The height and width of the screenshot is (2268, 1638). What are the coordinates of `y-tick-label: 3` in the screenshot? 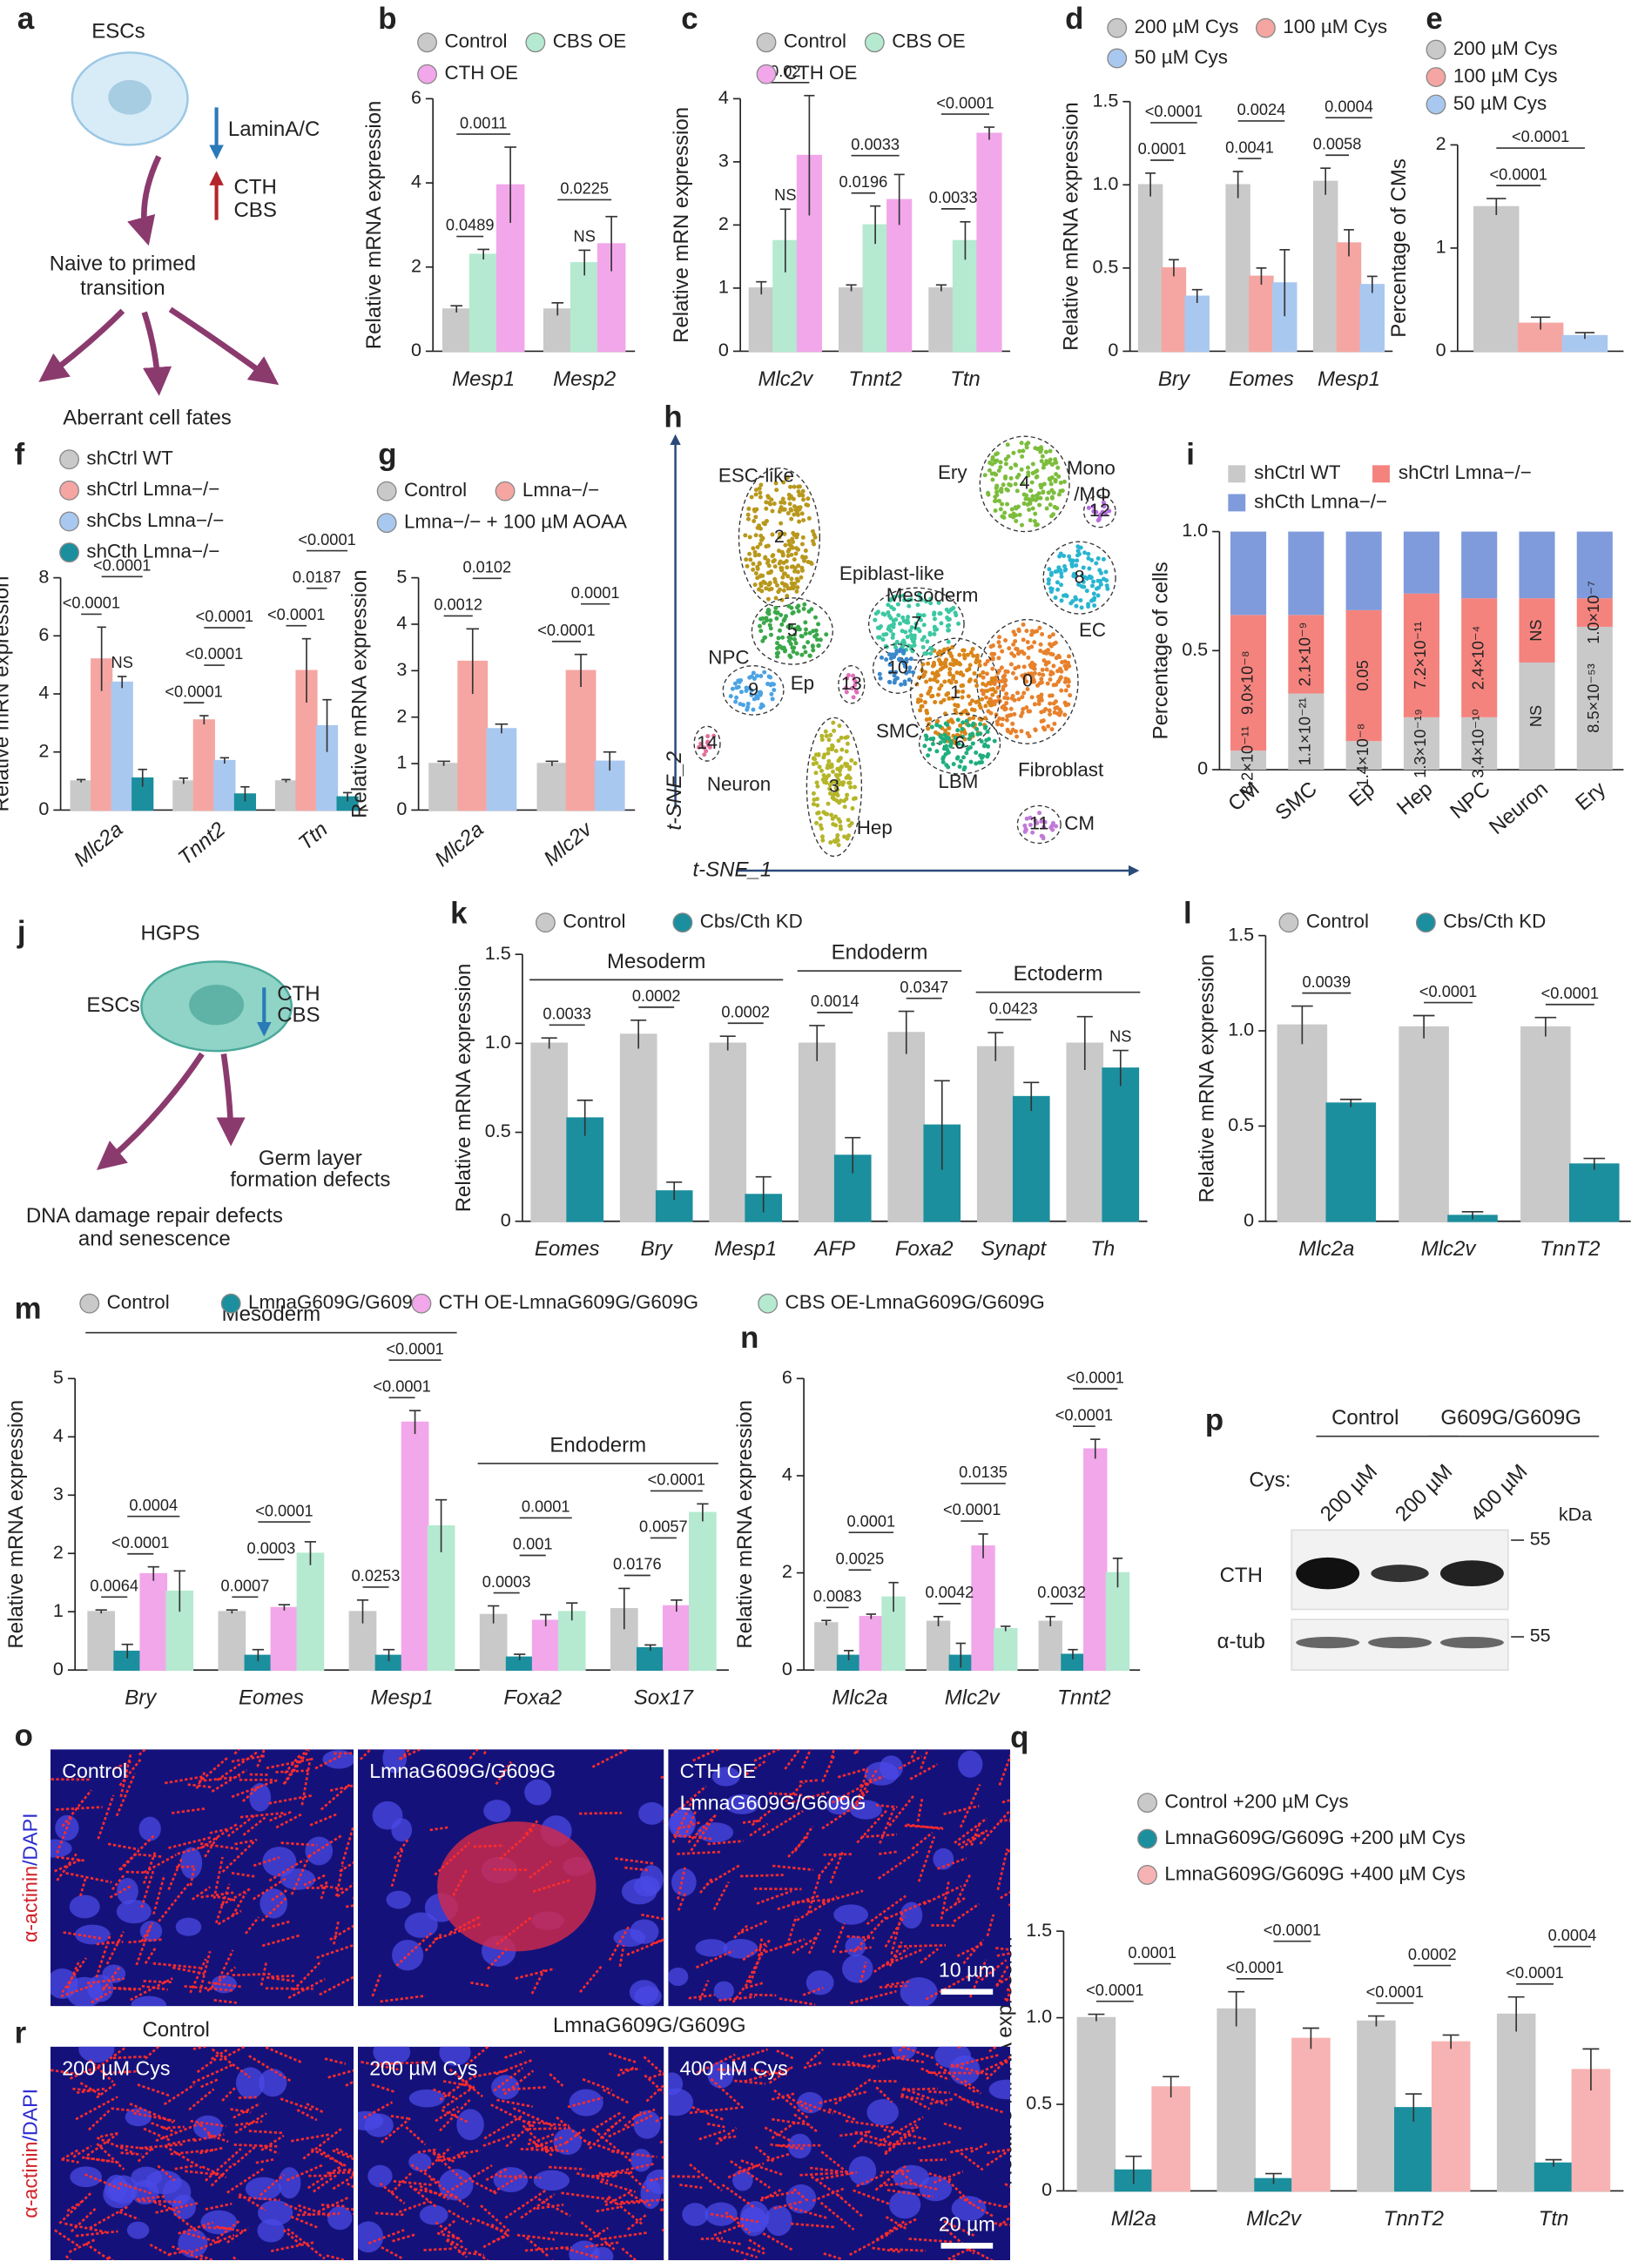 It's located at (58, 1494).